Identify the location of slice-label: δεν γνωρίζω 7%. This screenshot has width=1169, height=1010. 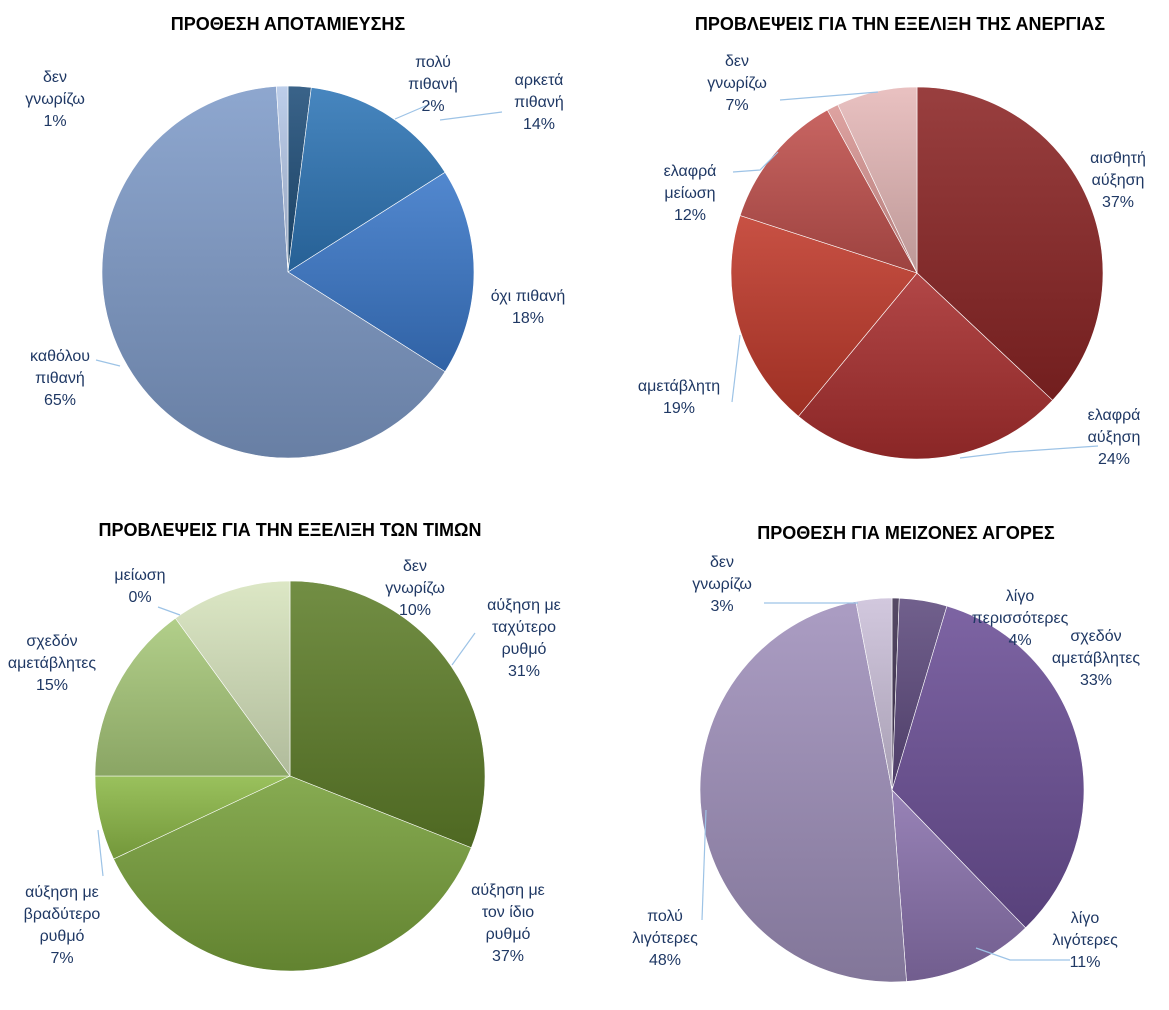
(737, 83).